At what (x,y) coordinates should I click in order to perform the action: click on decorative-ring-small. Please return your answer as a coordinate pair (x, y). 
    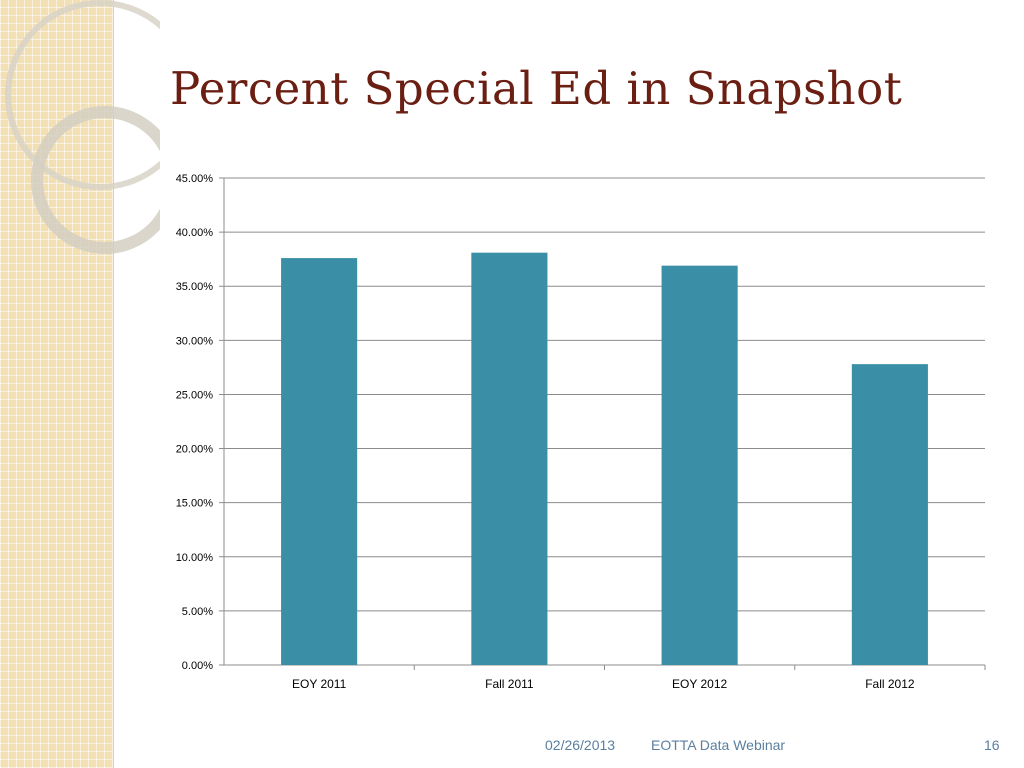
    Looking at the image, I should click on (95, 180).